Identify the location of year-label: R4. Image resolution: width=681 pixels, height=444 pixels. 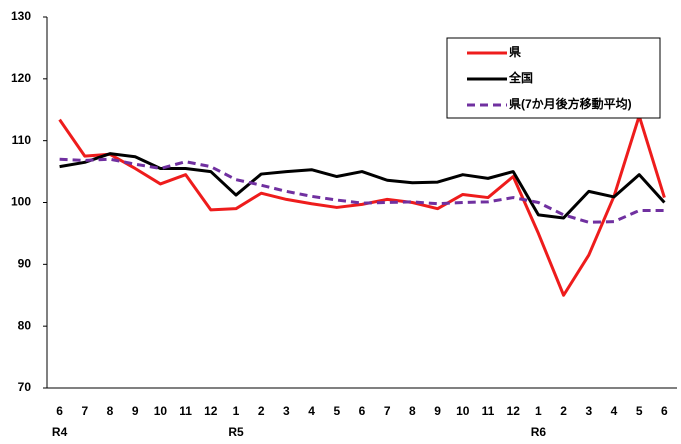
(60, 432).